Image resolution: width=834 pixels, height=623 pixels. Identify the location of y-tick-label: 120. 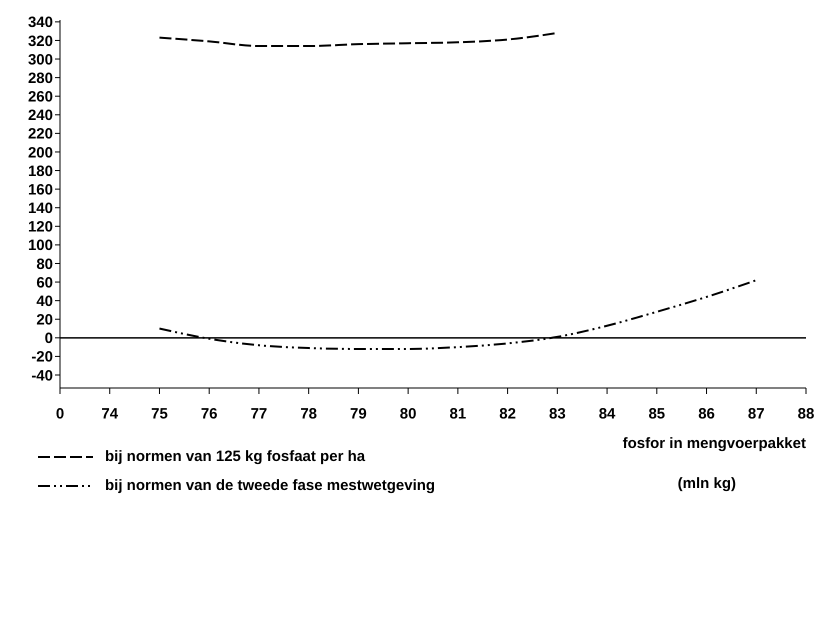
(40, 227).